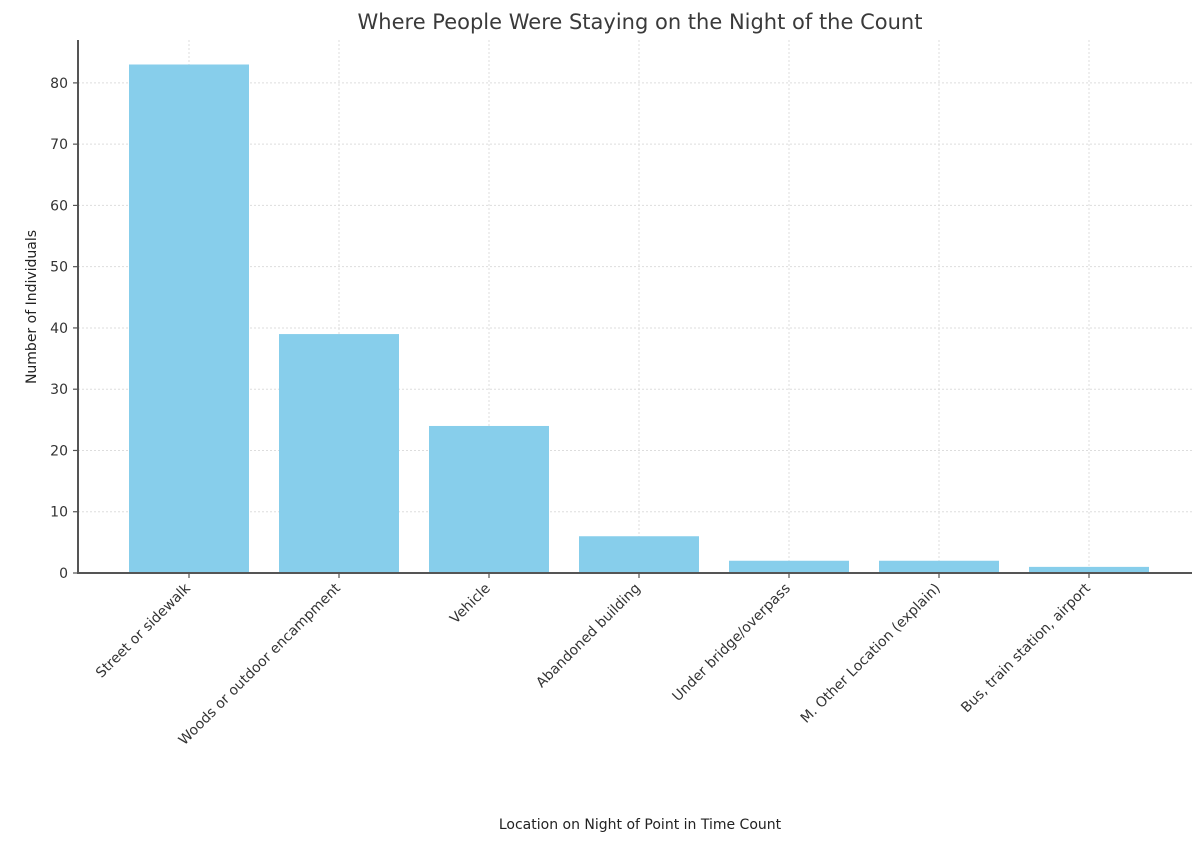  Describe the element at coordinates (59, 451) in the screenshot. I see `y-tick-label: 20` at that location.